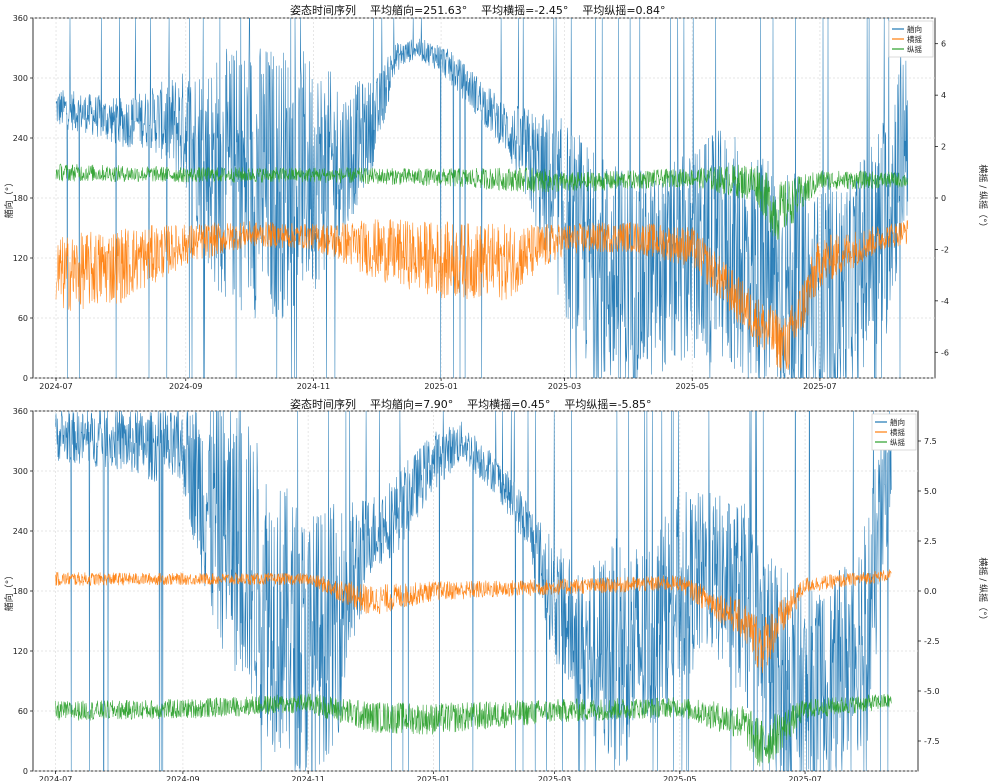  Describe the element at coordinates (473, 621) in the screenshot. I see `series-line-roll` at that location.